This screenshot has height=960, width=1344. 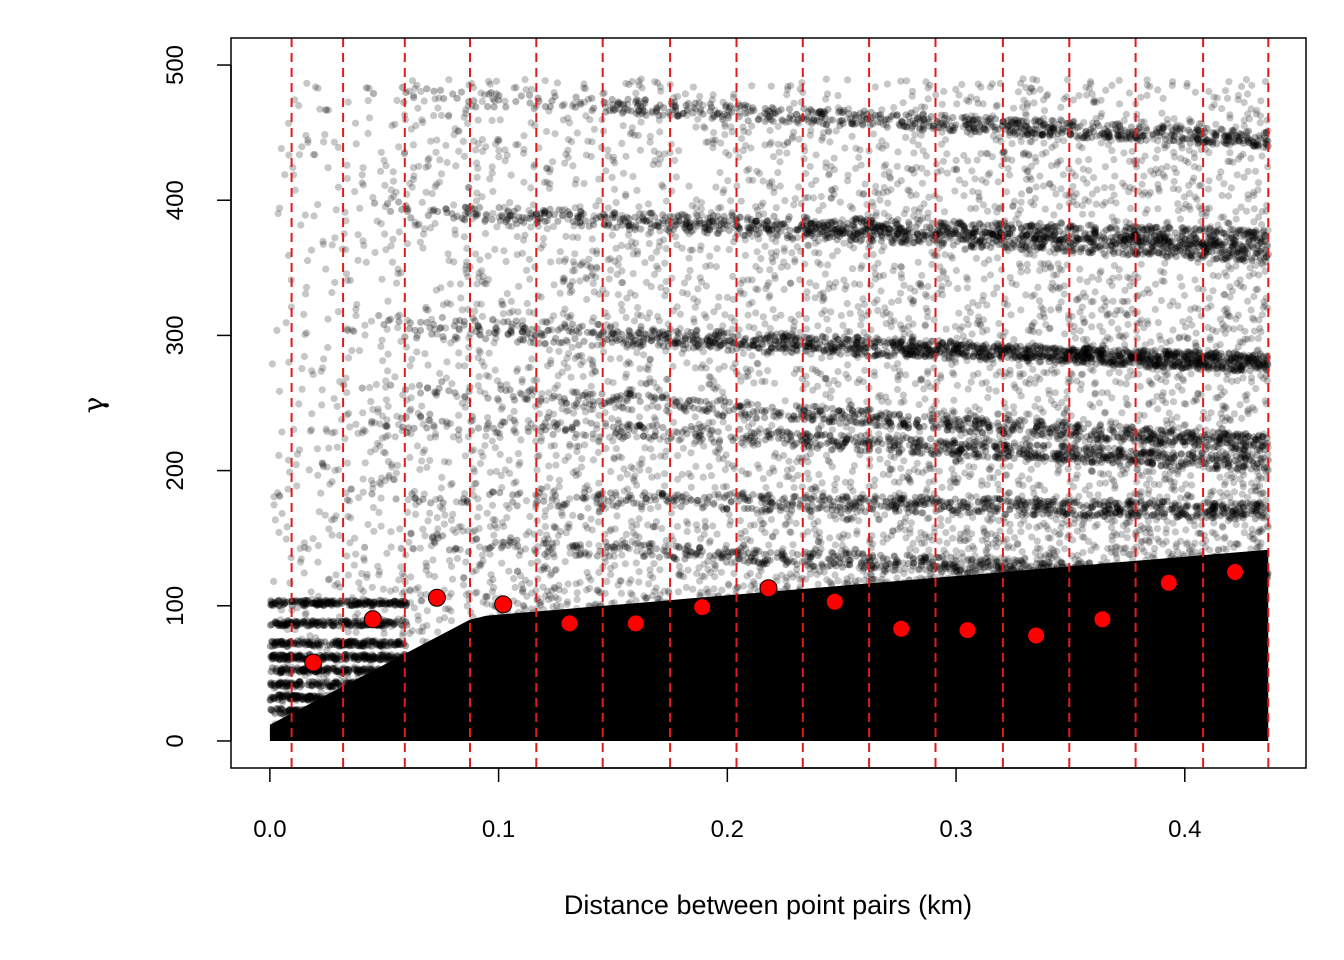 I want to click on x-axis: 0.0 0.1 0.2 0.3 0.4, so click(x=727, y=805).